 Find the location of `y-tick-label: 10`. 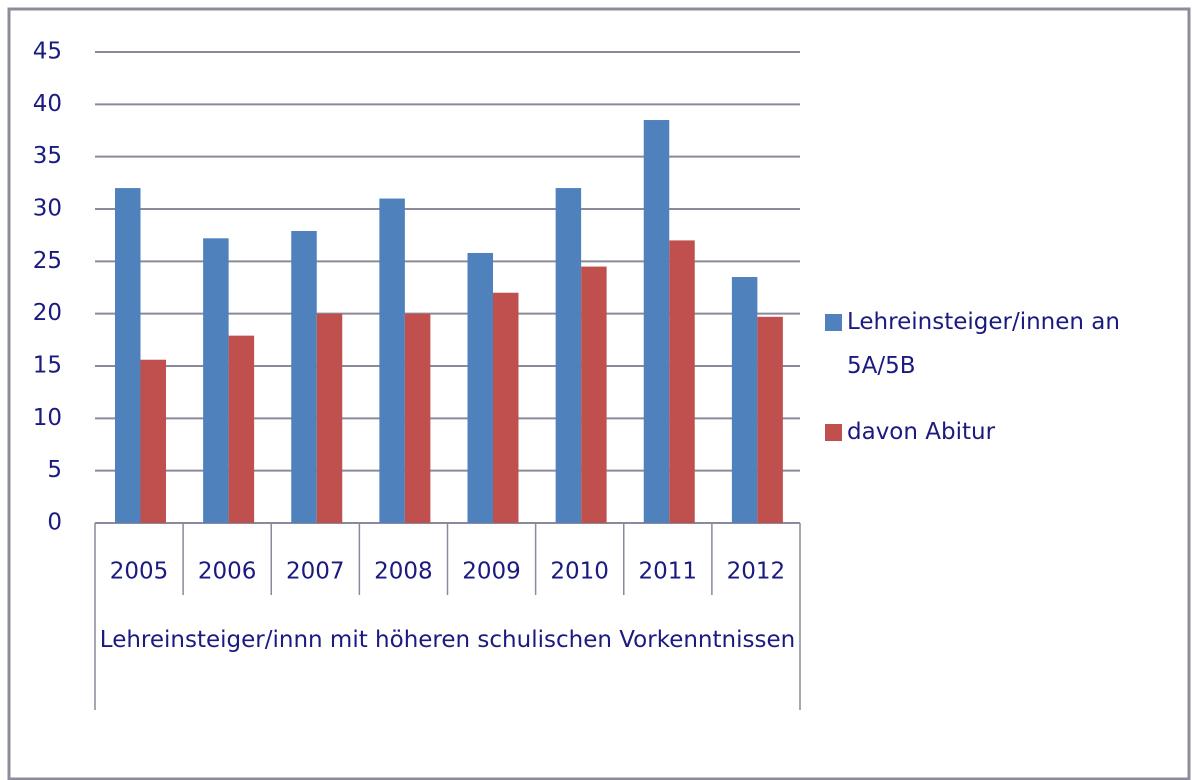

y-tick-label: 10 is located at coordinates (47, 418).